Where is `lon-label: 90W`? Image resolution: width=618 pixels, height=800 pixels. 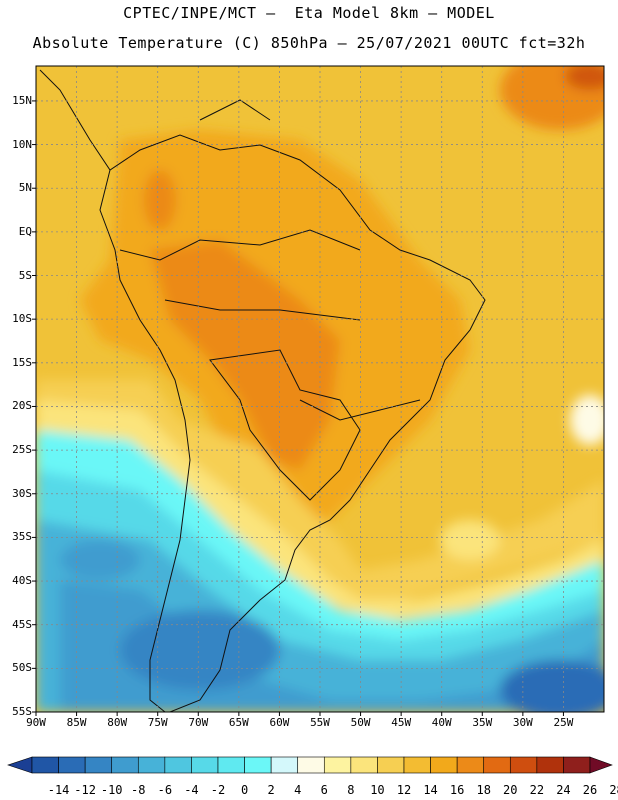 lon-label: 90W is located at coordinates (36, 722).